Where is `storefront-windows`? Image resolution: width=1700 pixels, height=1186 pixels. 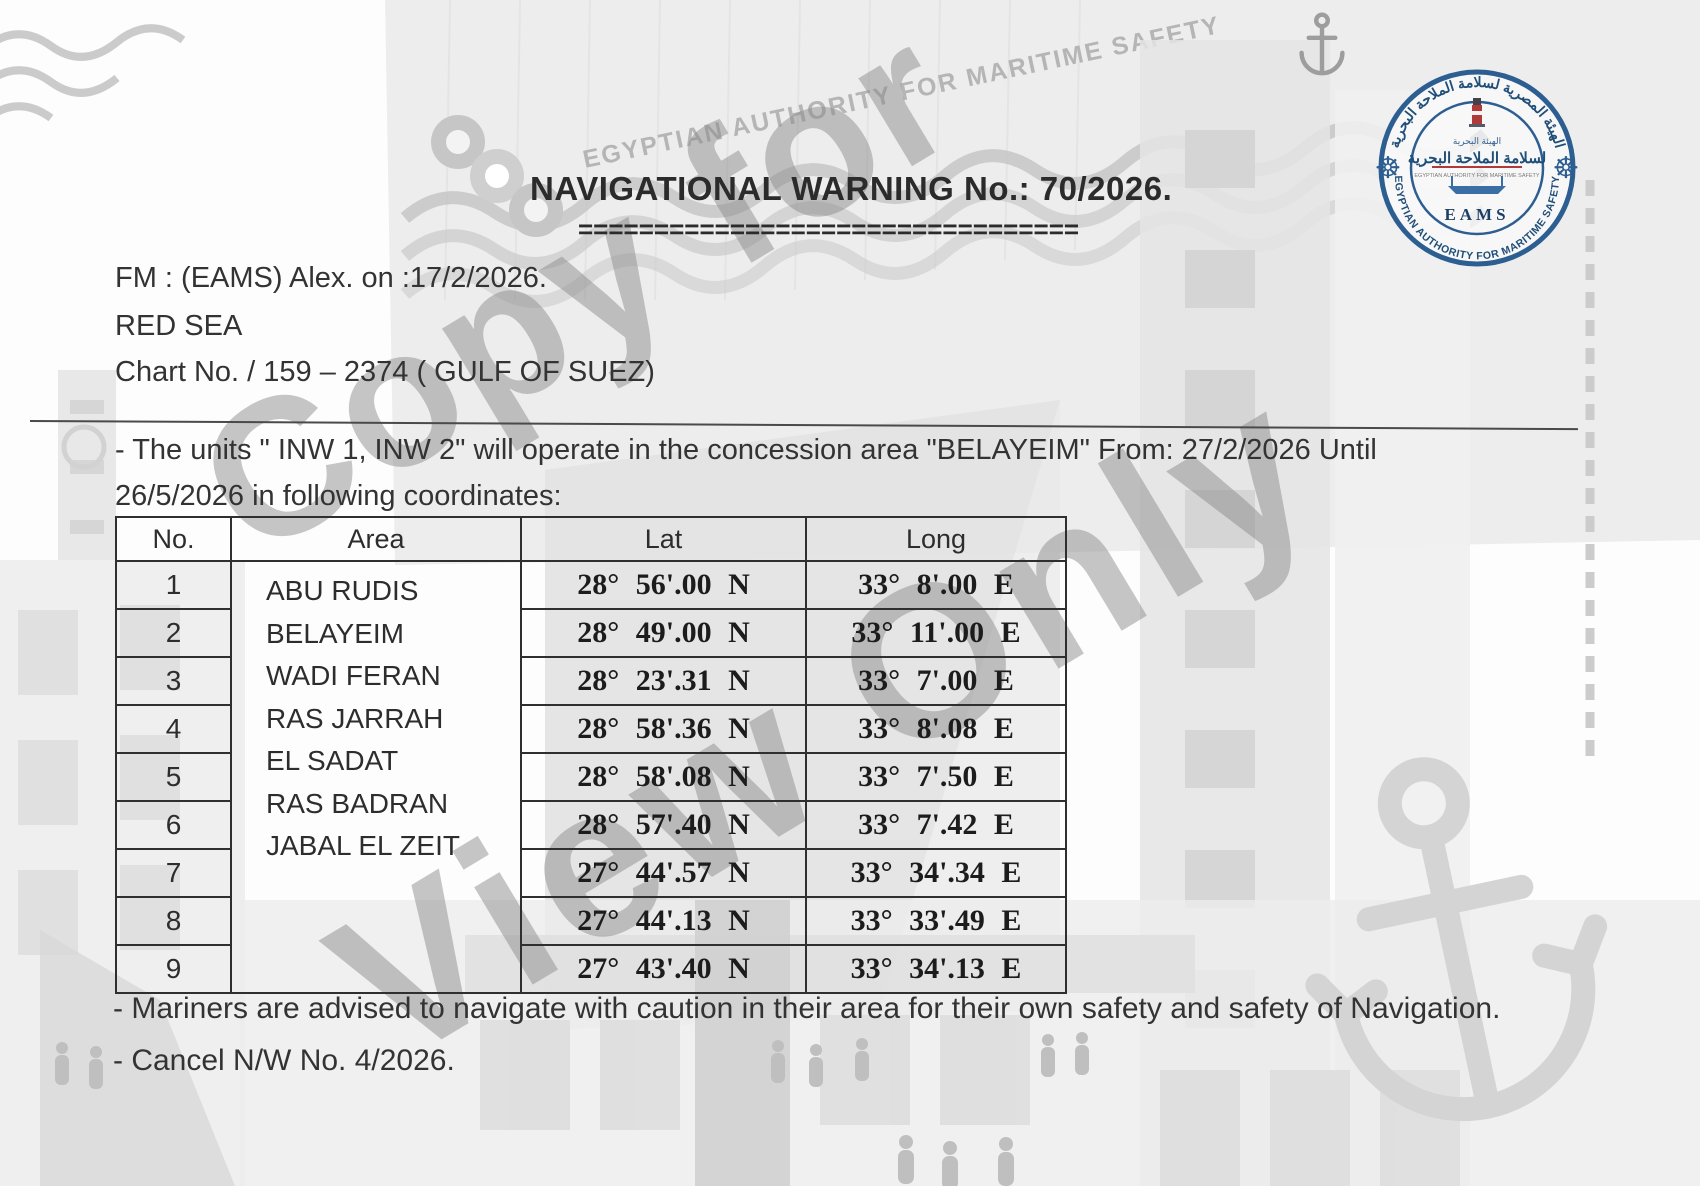 storefront-windows is located at coordinates (970, 1100).